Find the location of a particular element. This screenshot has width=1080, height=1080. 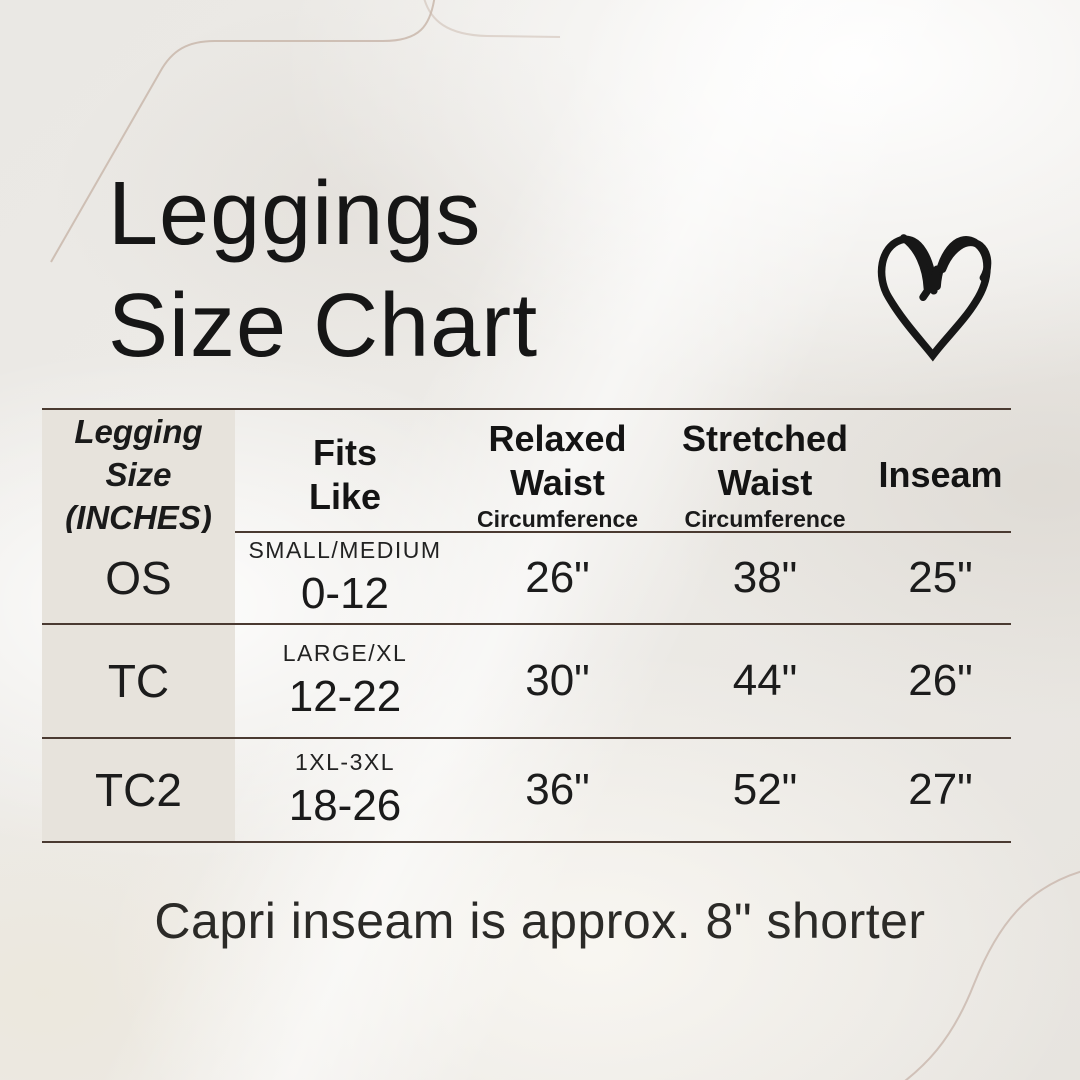

fits-like-label: LARGE/XL is located at coordinates (345, 653).